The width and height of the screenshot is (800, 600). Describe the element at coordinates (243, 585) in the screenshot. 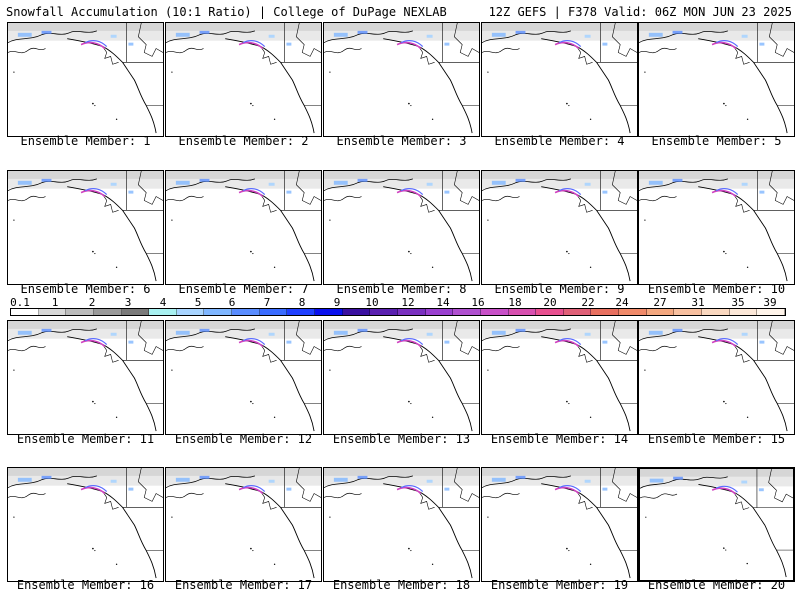

I see `ensemble-member-label: Ensemble Member: 17` at that location.